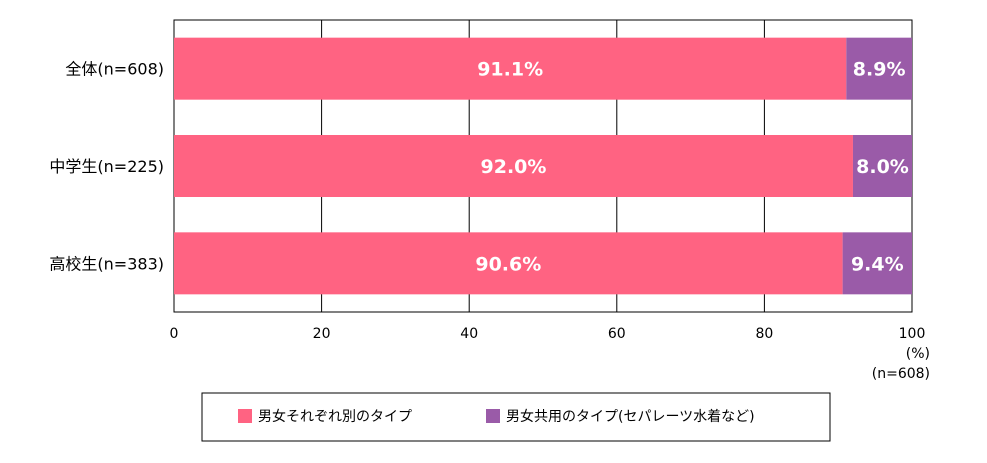 The image size is (987, 463). Describe the element at coordinates (630, 416) in the screenshot. I see `legend-label-shared: 男女共用のタイプ(セパレーツ水着など)` at that location.